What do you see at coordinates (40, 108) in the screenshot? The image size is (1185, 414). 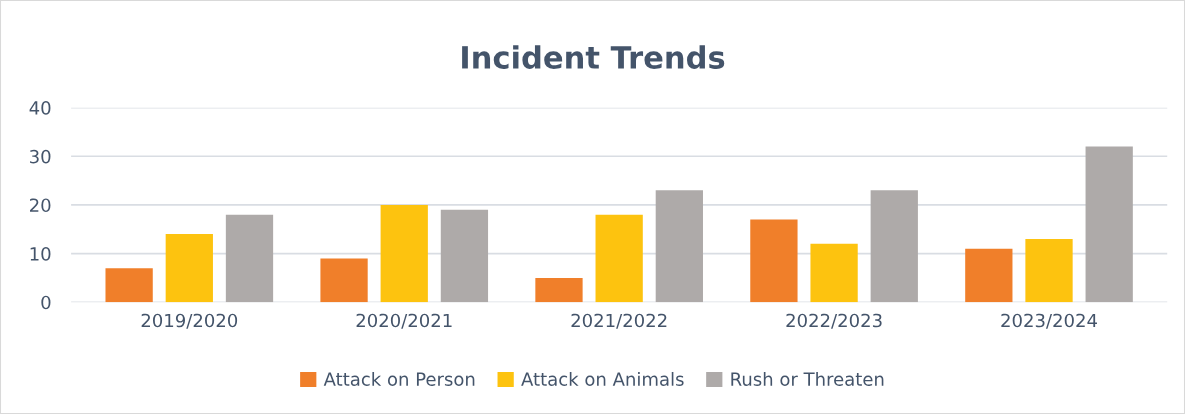 I see `y-tick-label: 40` at bounding box center [40, 108].